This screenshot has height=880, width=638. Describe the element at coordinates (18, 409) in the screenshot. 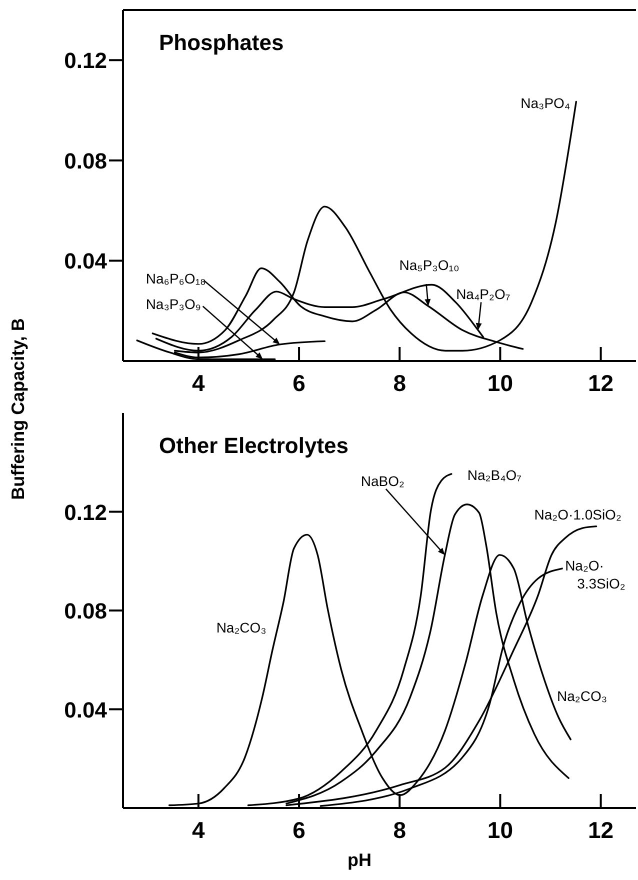

I see `y-axis-title: Buffering Capacity, B` at that location.